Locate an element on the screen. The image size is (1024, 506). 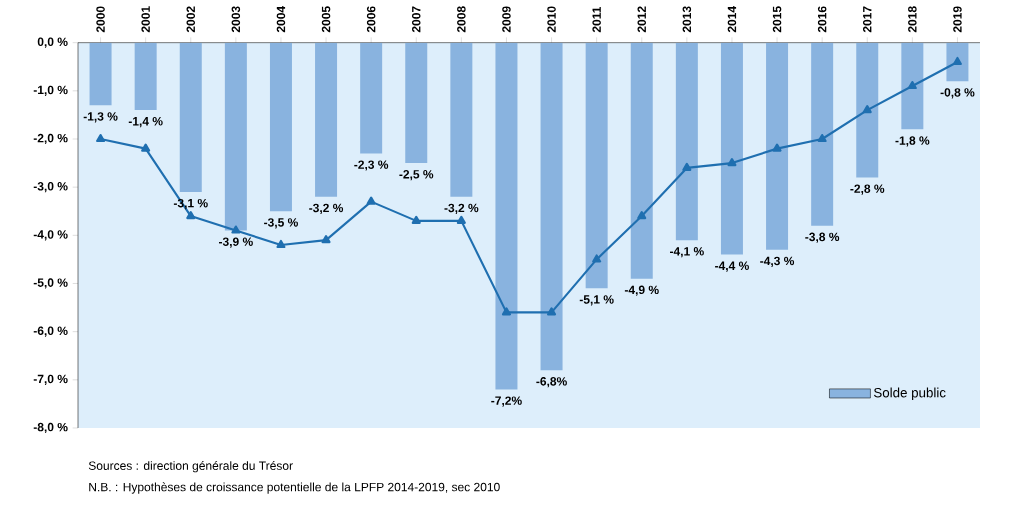
x-tick-label: 2018 is located at coordinates (912, 19).